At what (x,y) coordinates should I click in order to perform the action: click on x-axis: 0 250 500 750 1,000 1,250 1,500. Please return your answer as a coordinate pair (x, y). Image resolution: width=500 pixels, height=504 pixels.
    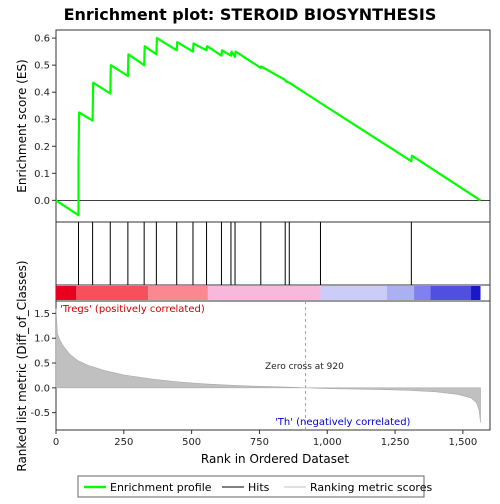
    Looking at the image, I should click on (265, 439).